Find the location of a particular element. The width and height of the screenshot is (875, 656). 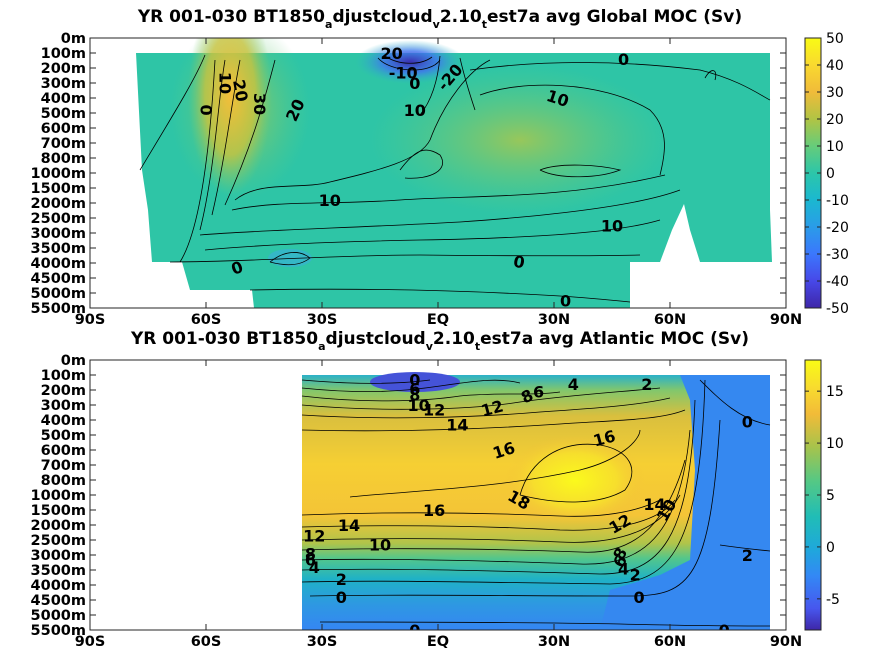

atlantic-north-cold is located at coordinates (685, 502).